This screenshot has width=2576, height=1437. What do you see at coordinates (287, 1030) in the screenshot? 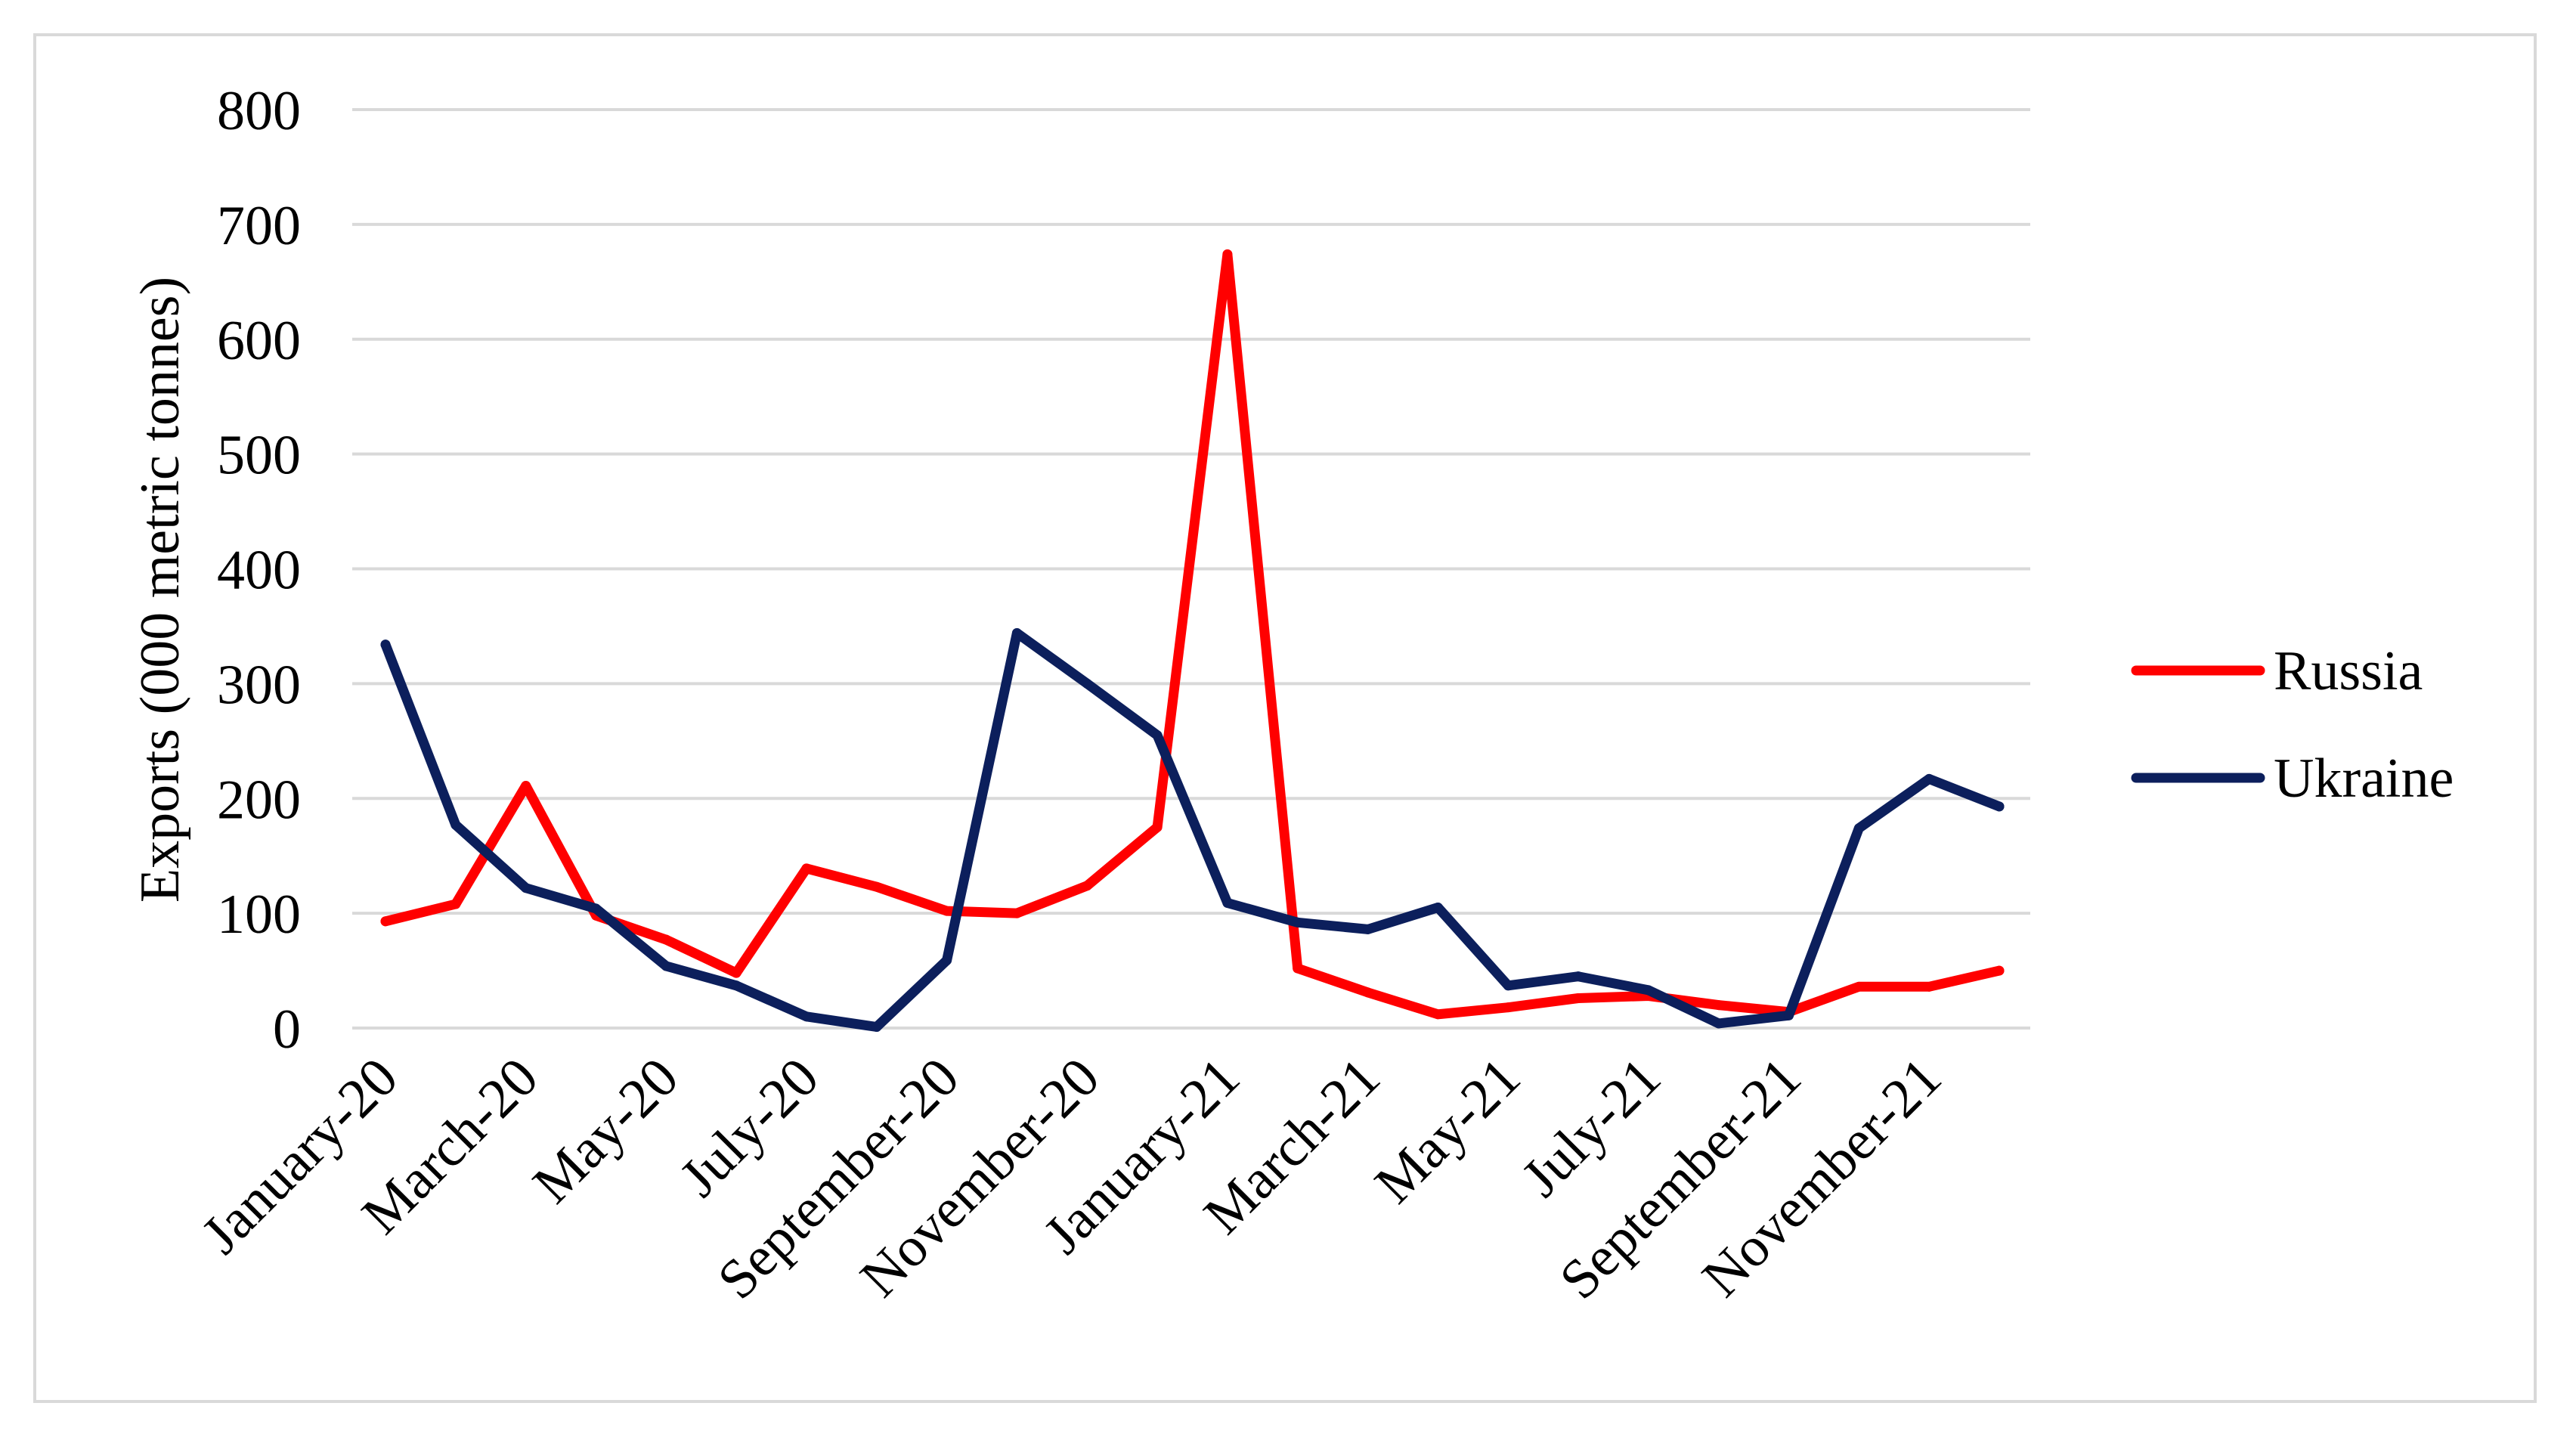
I see `y-tick-label-0: 0` at bounding box center [287, 1030].